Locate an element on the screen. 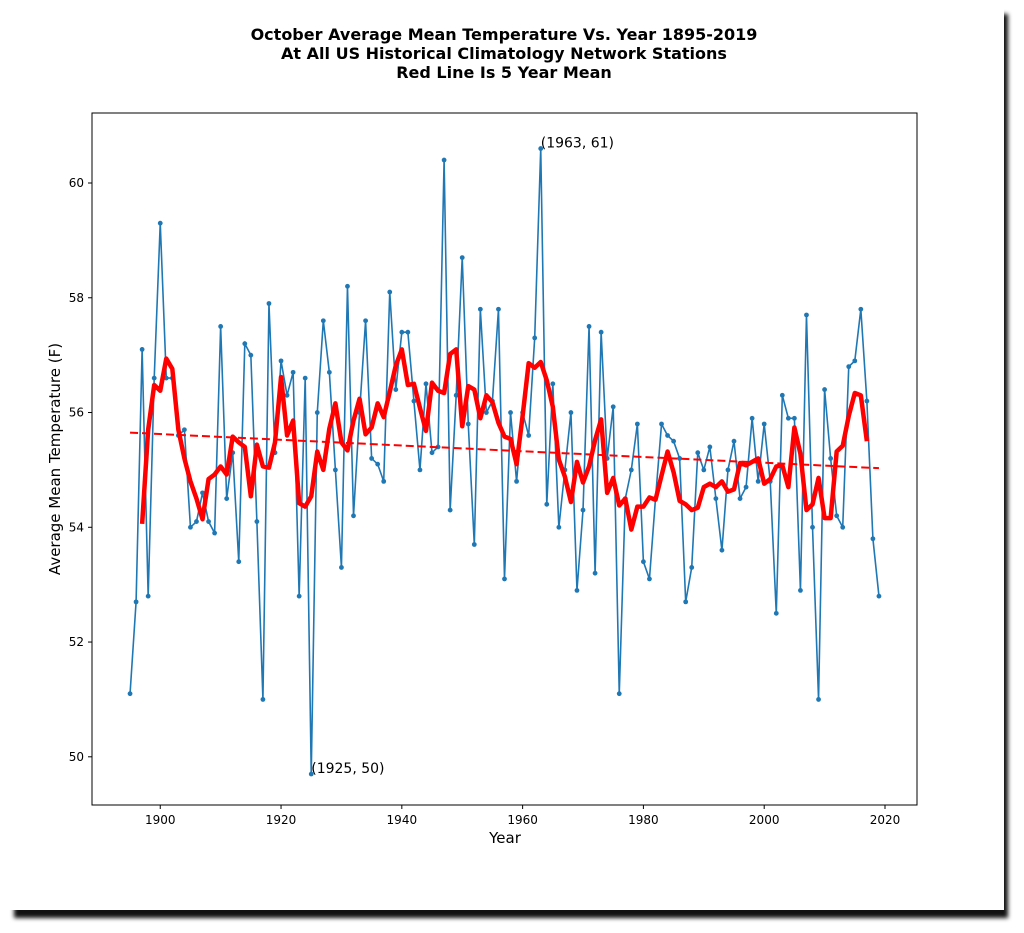 This screenshot has height=933, width=1024. y-axis-label: Average Mean Temperature (F) is located at coordinates (55, 459).